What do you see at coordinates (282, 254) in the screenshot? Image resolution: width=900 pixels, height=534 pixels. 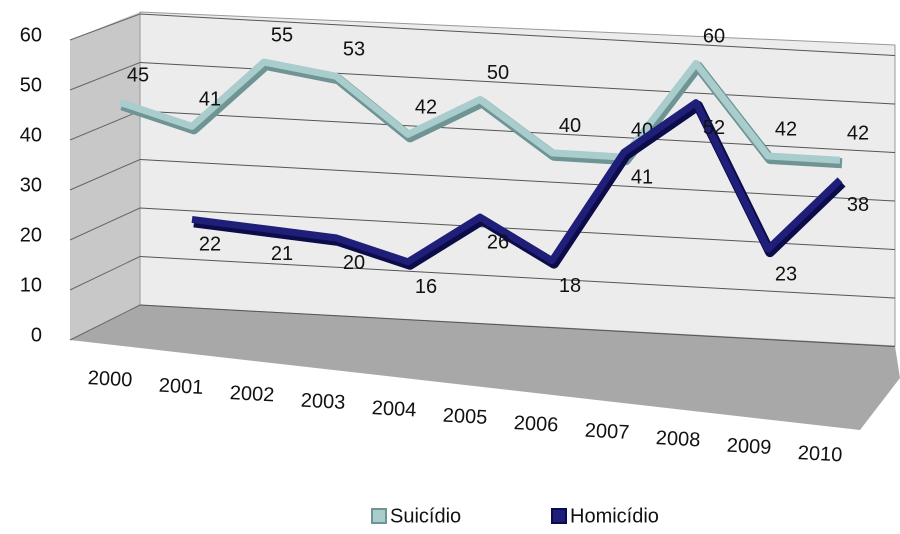 I see `data-label: 21` at bounding box center [282, 254].